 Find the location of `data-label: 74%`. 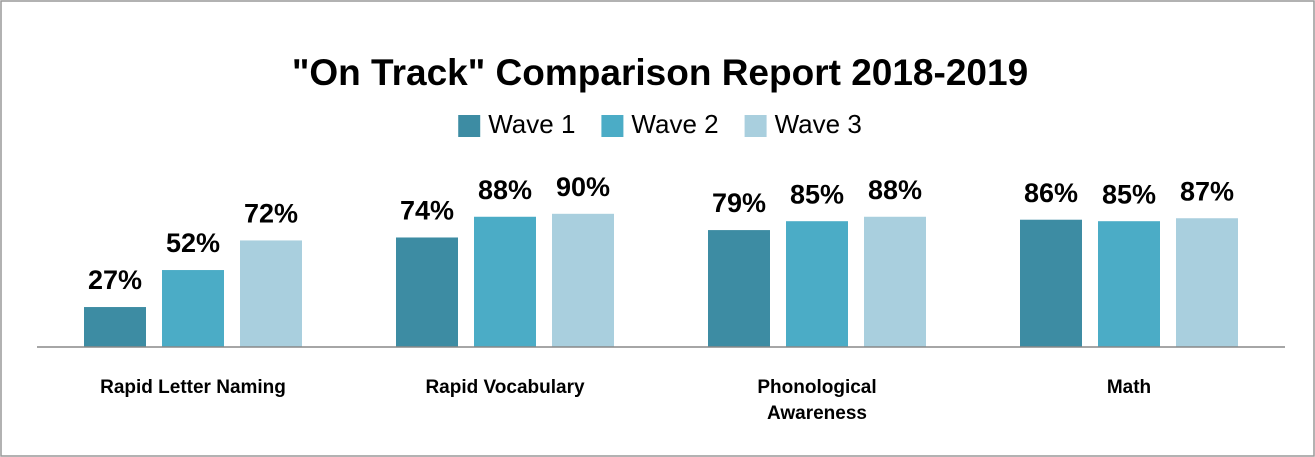

data-label: 74% is located at coordinates (427, 211).